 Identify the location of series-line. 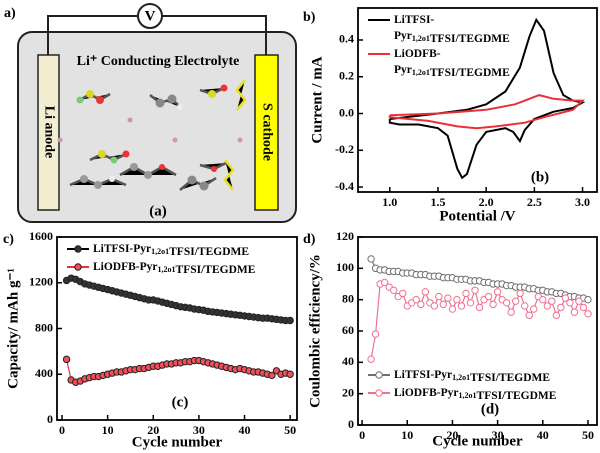
(486, 112).